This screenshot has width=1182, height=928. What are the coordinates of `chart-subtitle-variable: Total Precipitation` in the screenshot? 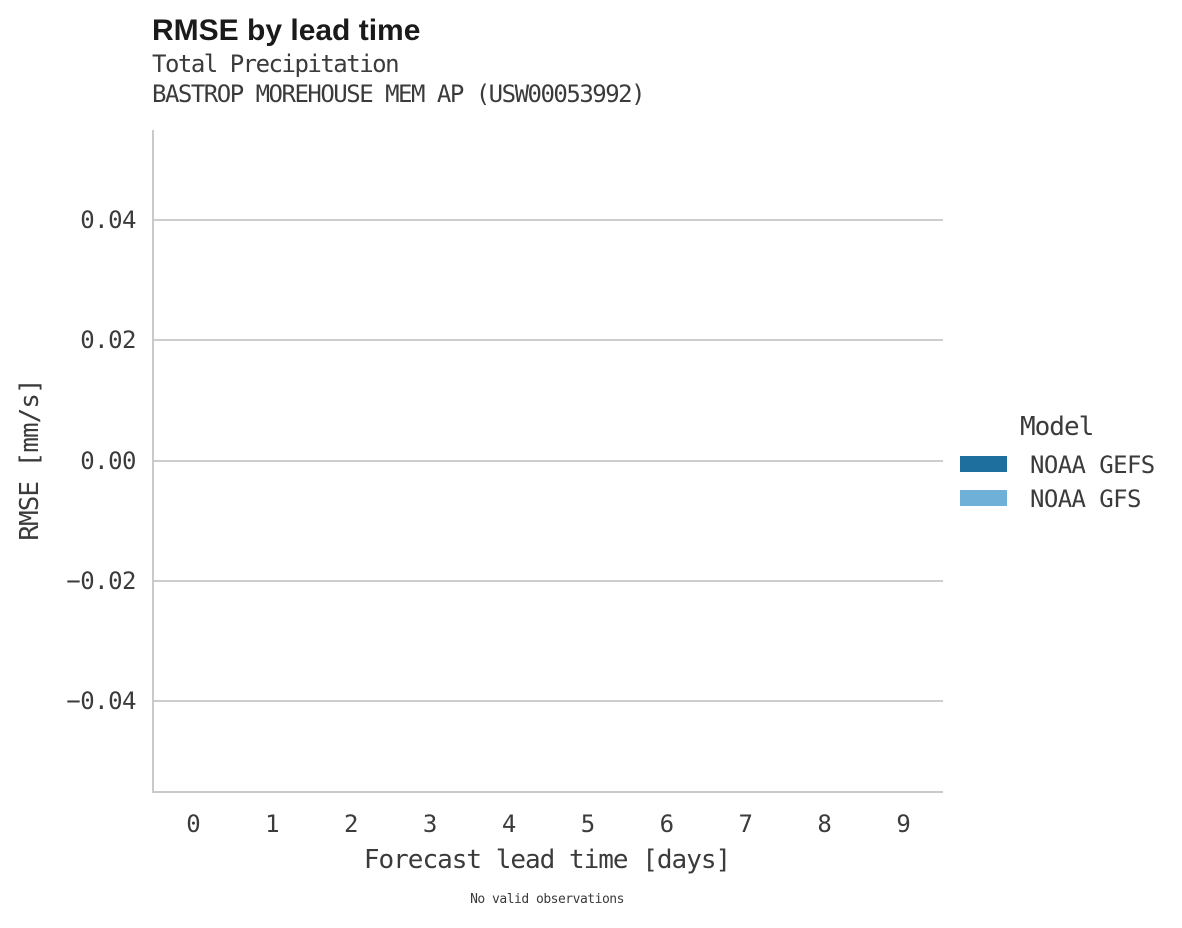 It's located at (276, 64).